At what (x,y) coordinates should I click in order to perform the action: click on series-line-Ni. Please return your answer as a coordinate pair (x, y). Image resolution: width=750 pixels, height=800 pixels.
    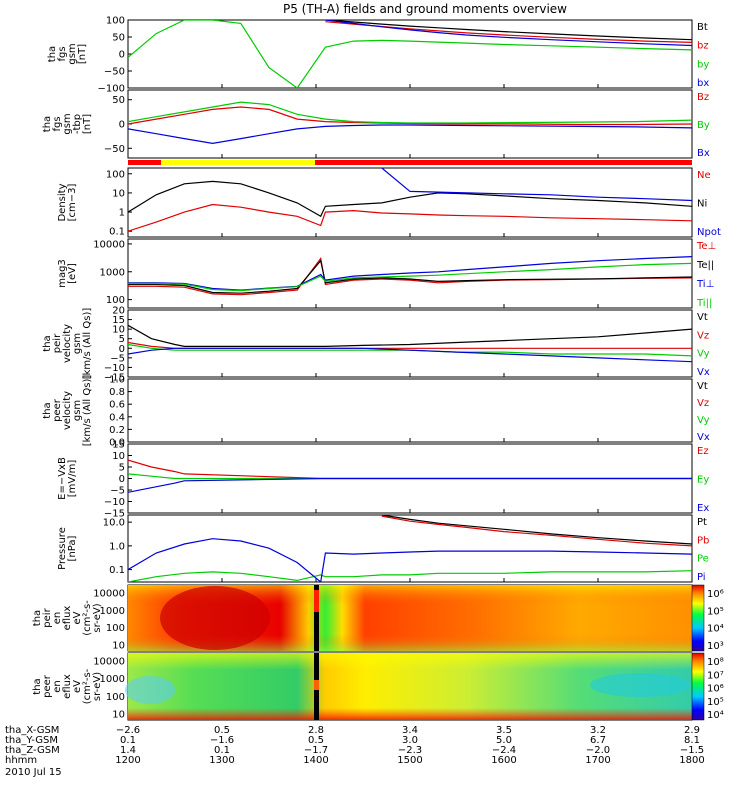
    Looking at the image, I should click on (410, 199).